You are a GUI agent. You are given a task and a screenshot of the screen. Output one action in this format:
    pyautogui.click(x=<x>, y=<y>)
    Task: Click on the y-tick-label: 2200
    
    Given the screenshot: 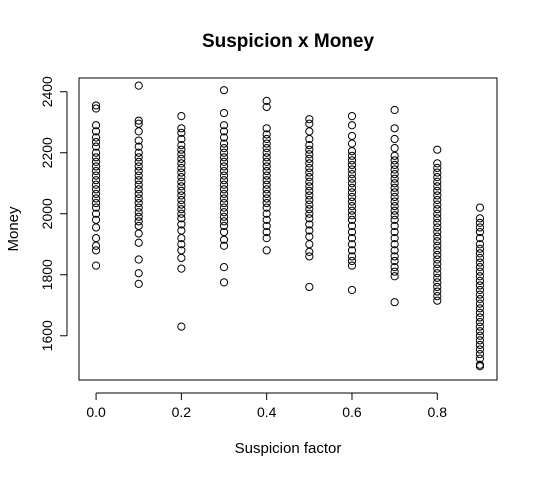 What is the action you would take?
    pyautogui.click(x=47, y=152)
    